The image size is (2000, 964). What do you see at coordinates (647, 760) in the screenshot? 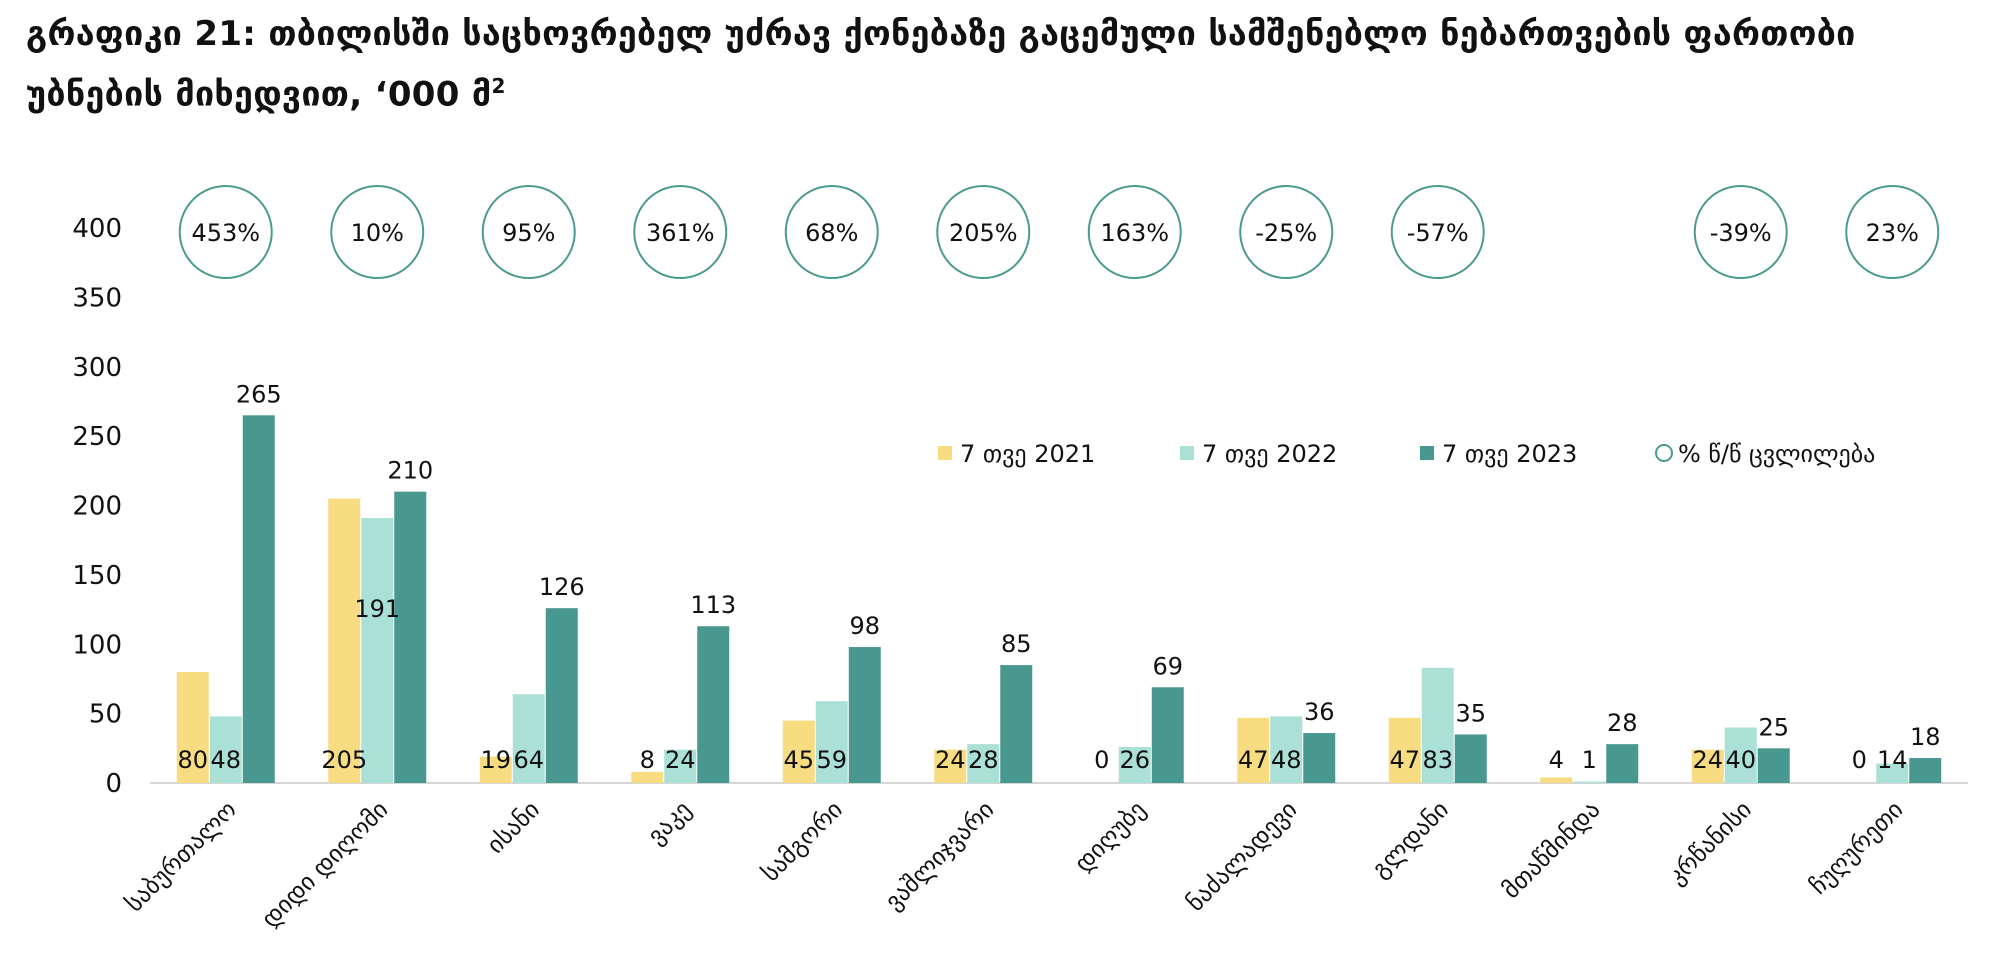
I see `data-label: 8` at bounding box center [647, 760].